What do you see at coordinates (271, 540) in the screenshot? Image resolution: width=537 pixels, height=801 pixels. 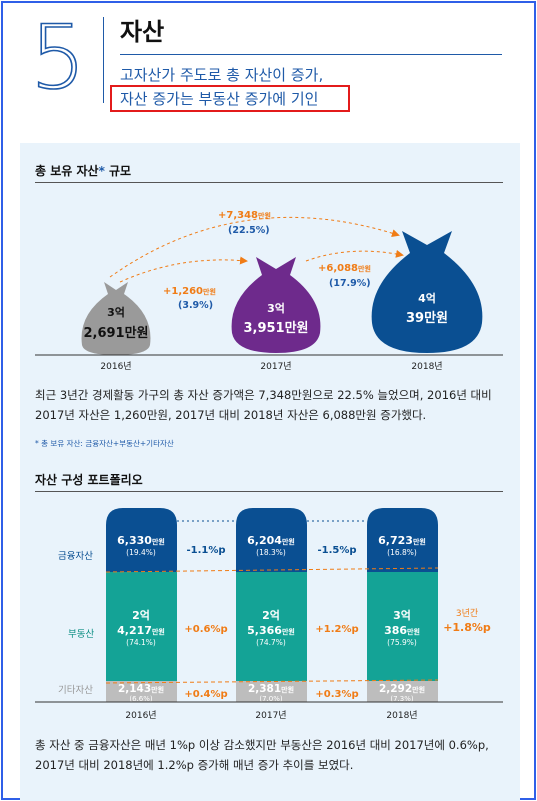 I see `finance-2017-value: 6,204만원` at bounding box center [271, 540].